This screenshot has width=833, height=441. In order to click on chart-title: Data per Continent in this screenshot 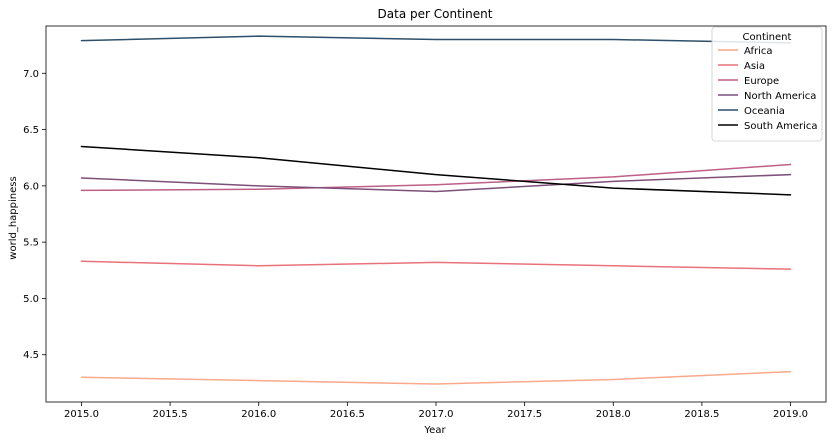, I will do `click(435, 14)`.